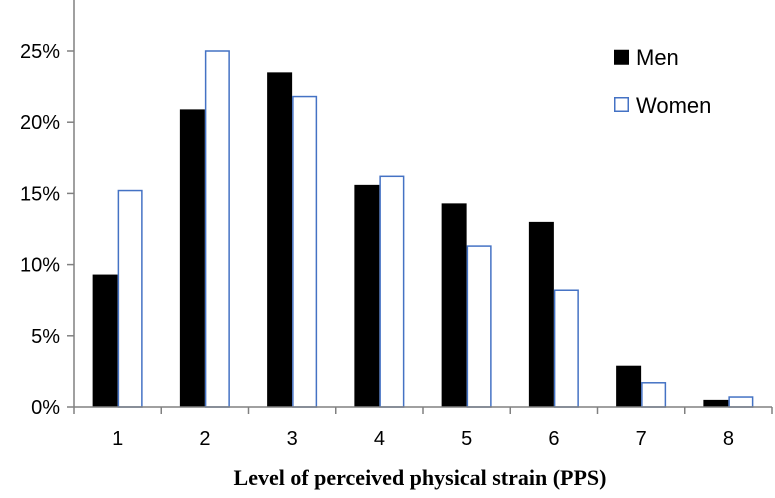  Describe the element at coordinates (40, 194) in the screenshot. I see `y-tick-label: 15%` at that location.